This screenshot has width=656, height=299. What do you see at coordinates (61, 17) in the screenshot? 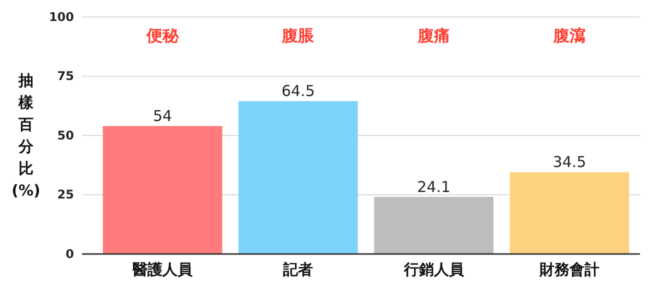
I see `y-tick-label: 100` at bounding box center [61, 17].